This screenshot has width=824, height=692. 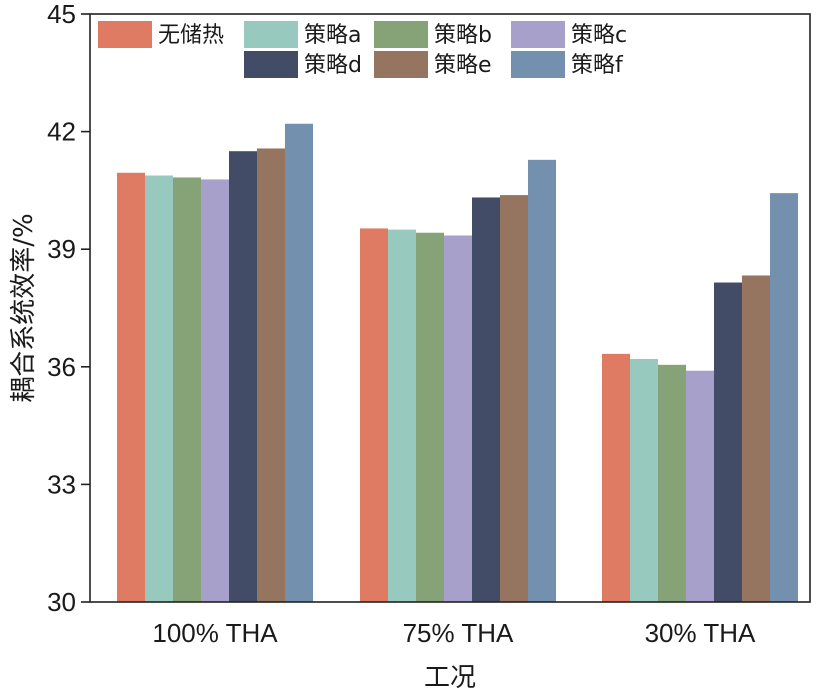 I want to click on y-axis-title: 耦合系统效率/%, so click(x=24, y=307).